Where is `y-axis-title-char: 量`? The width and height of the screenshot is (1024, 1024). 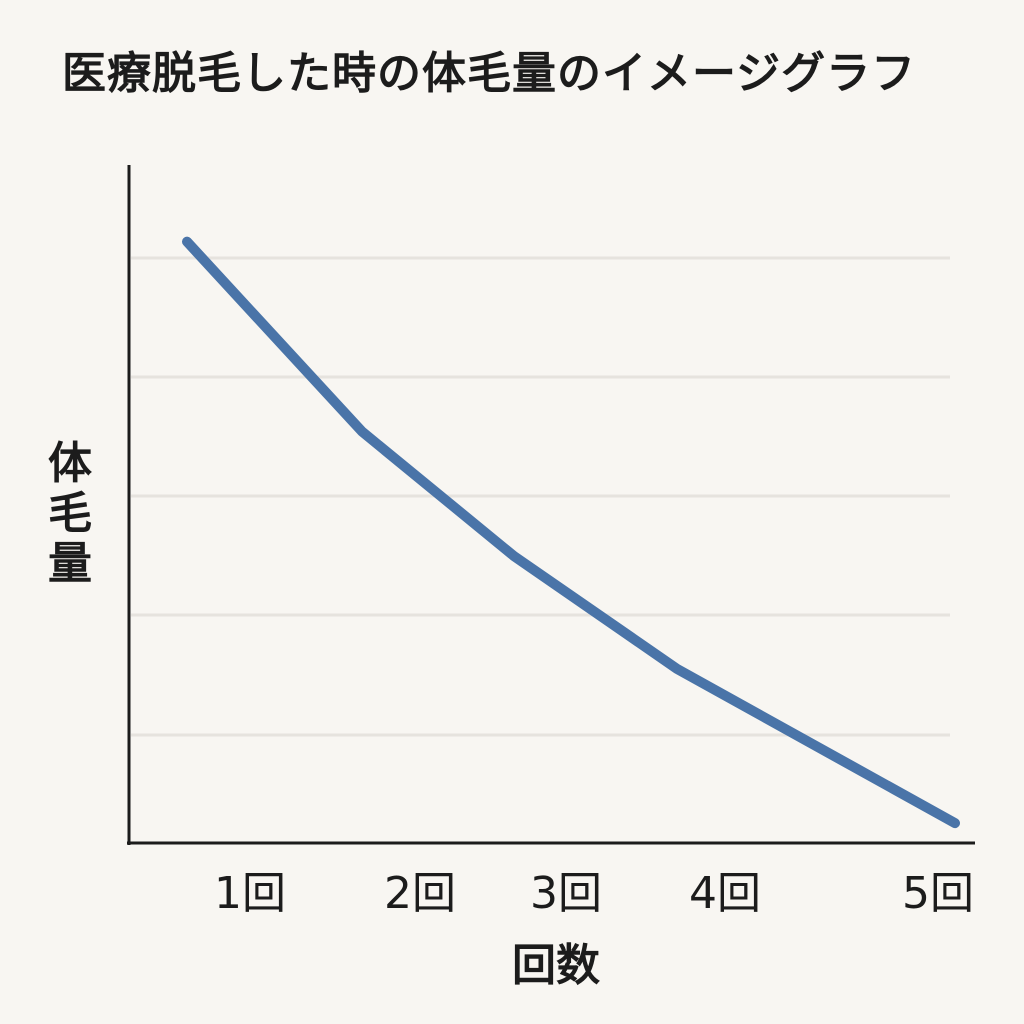
y-axis-title-char: 量 is located at coordinates (70, 563).